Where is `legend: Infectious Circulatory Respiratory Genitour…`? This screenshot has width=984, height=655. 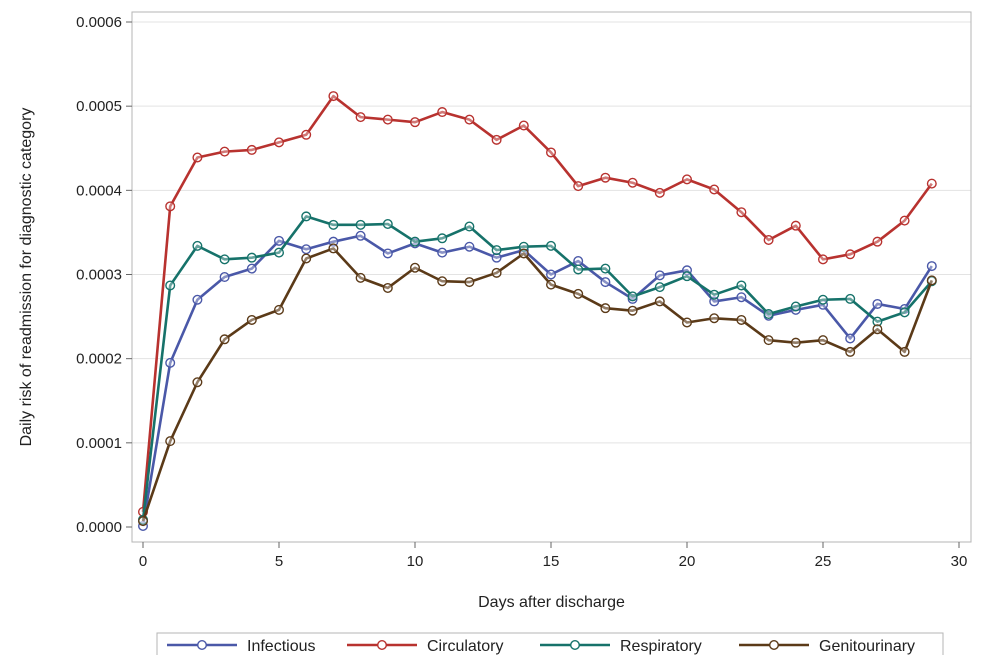 legend: Infectious Circulatory Respiratory Genitour… is located at coordinates (550, 643).